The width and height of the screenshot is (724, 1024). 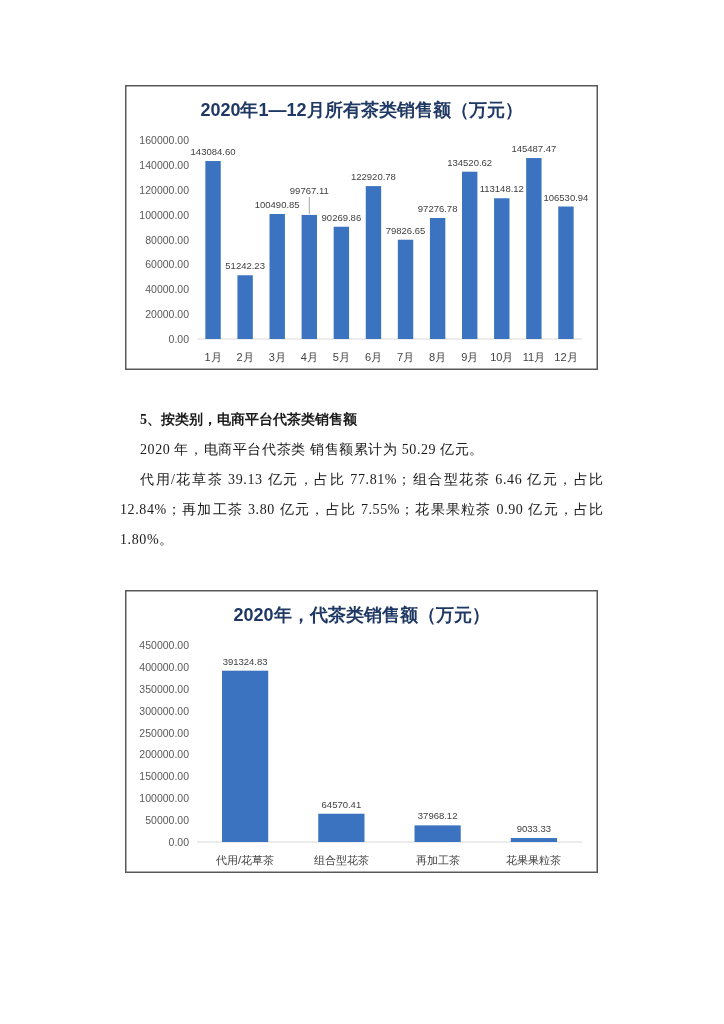 I want to click on y-tick-label: 250000.00, so click(x=164, y=732).